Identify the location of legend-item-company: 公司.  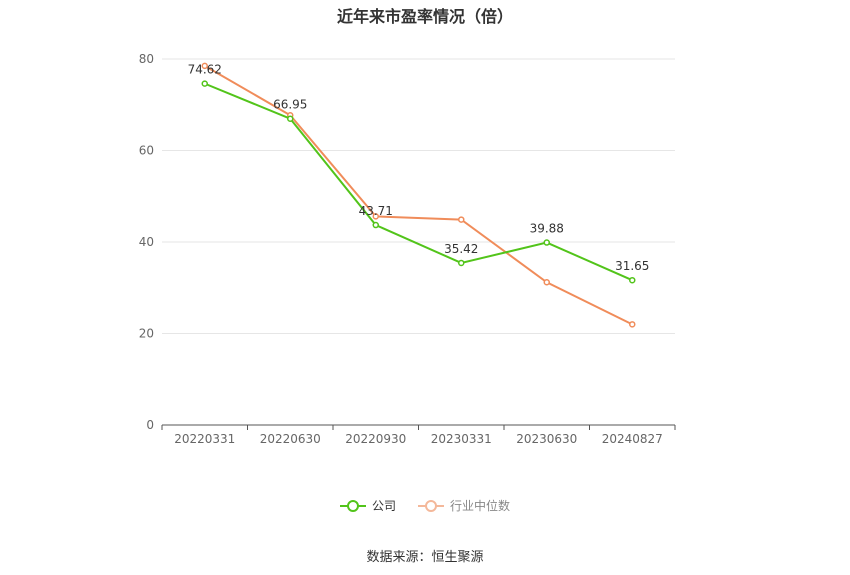
(367, 505).